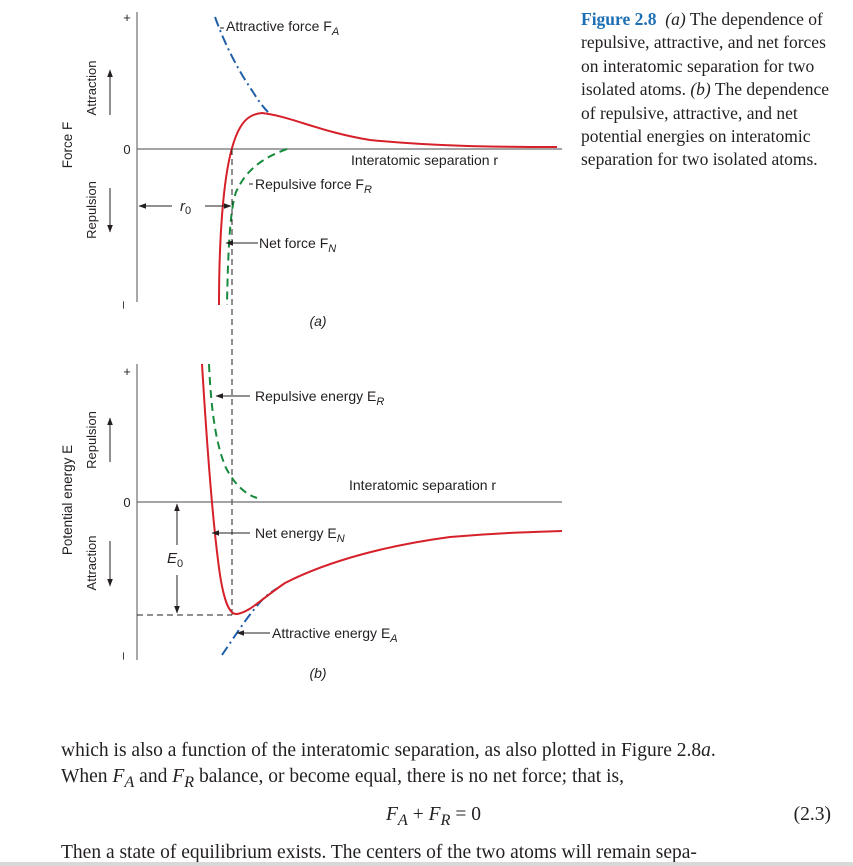 This screenshot has height=866, width=853. Describe the element at coordinates (257, 227) in the screenshot. I see `repulsive-force-curve` at that location.